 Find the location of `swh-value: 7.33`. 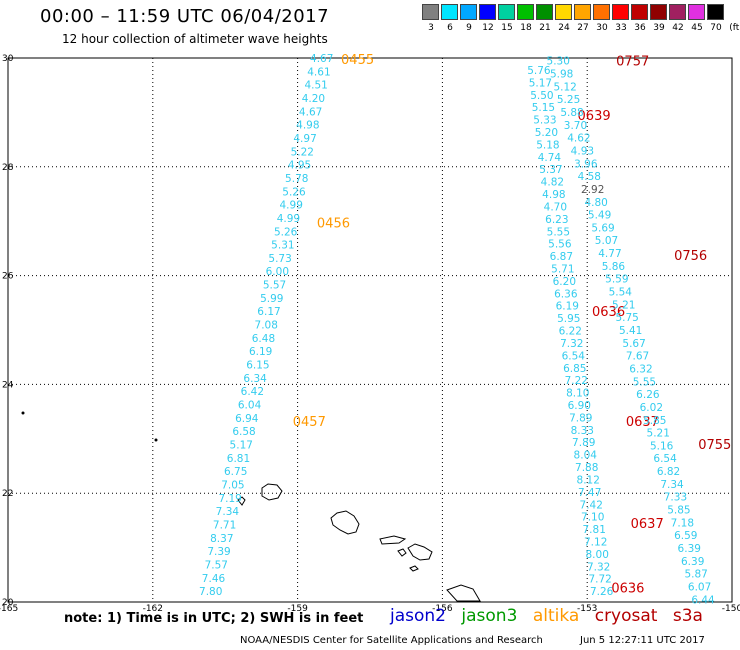

swh-value: 7.33 is located at coordinates (675, 498).